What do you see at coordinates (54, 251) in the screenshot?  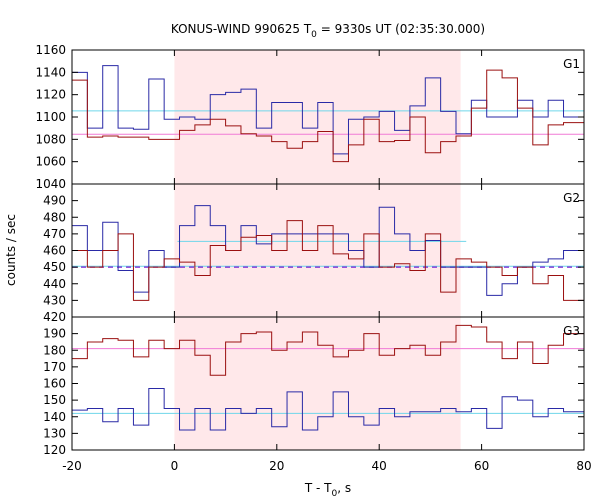 I see `y-tick-label: 460` at bounding box center [54, 251].